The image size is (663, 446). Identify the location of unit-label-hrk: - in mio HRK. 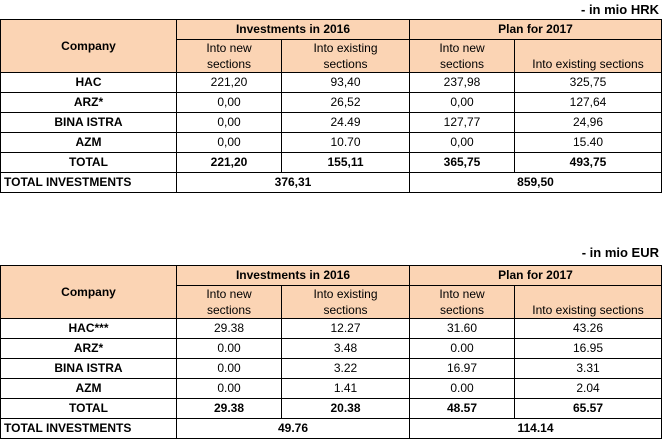
(620, 9).